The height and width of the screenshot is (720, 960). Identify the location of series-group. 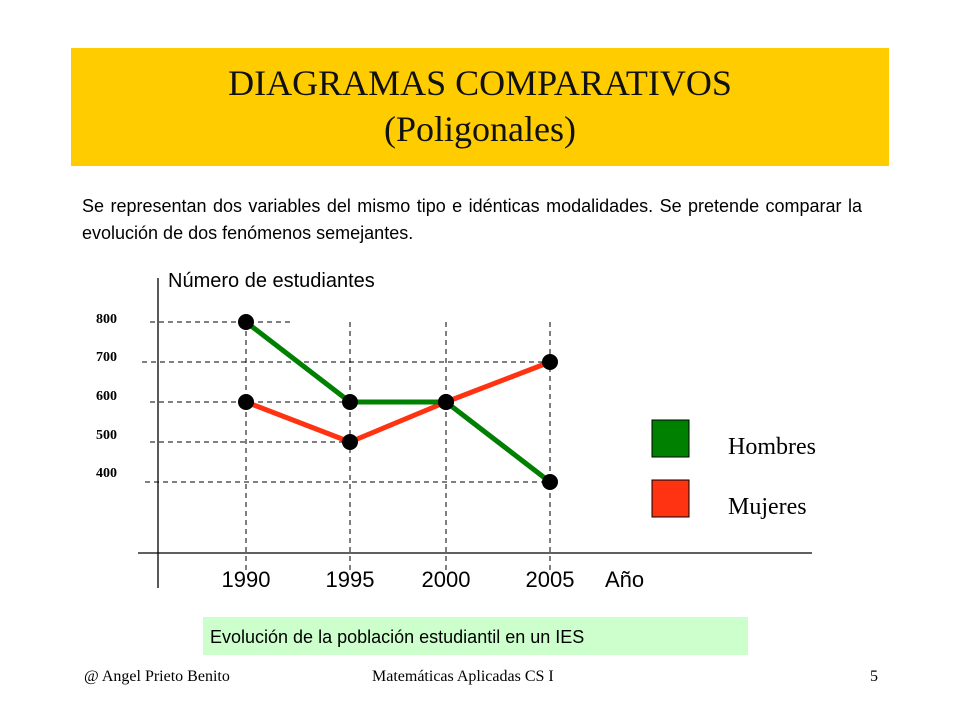
(398, 402).